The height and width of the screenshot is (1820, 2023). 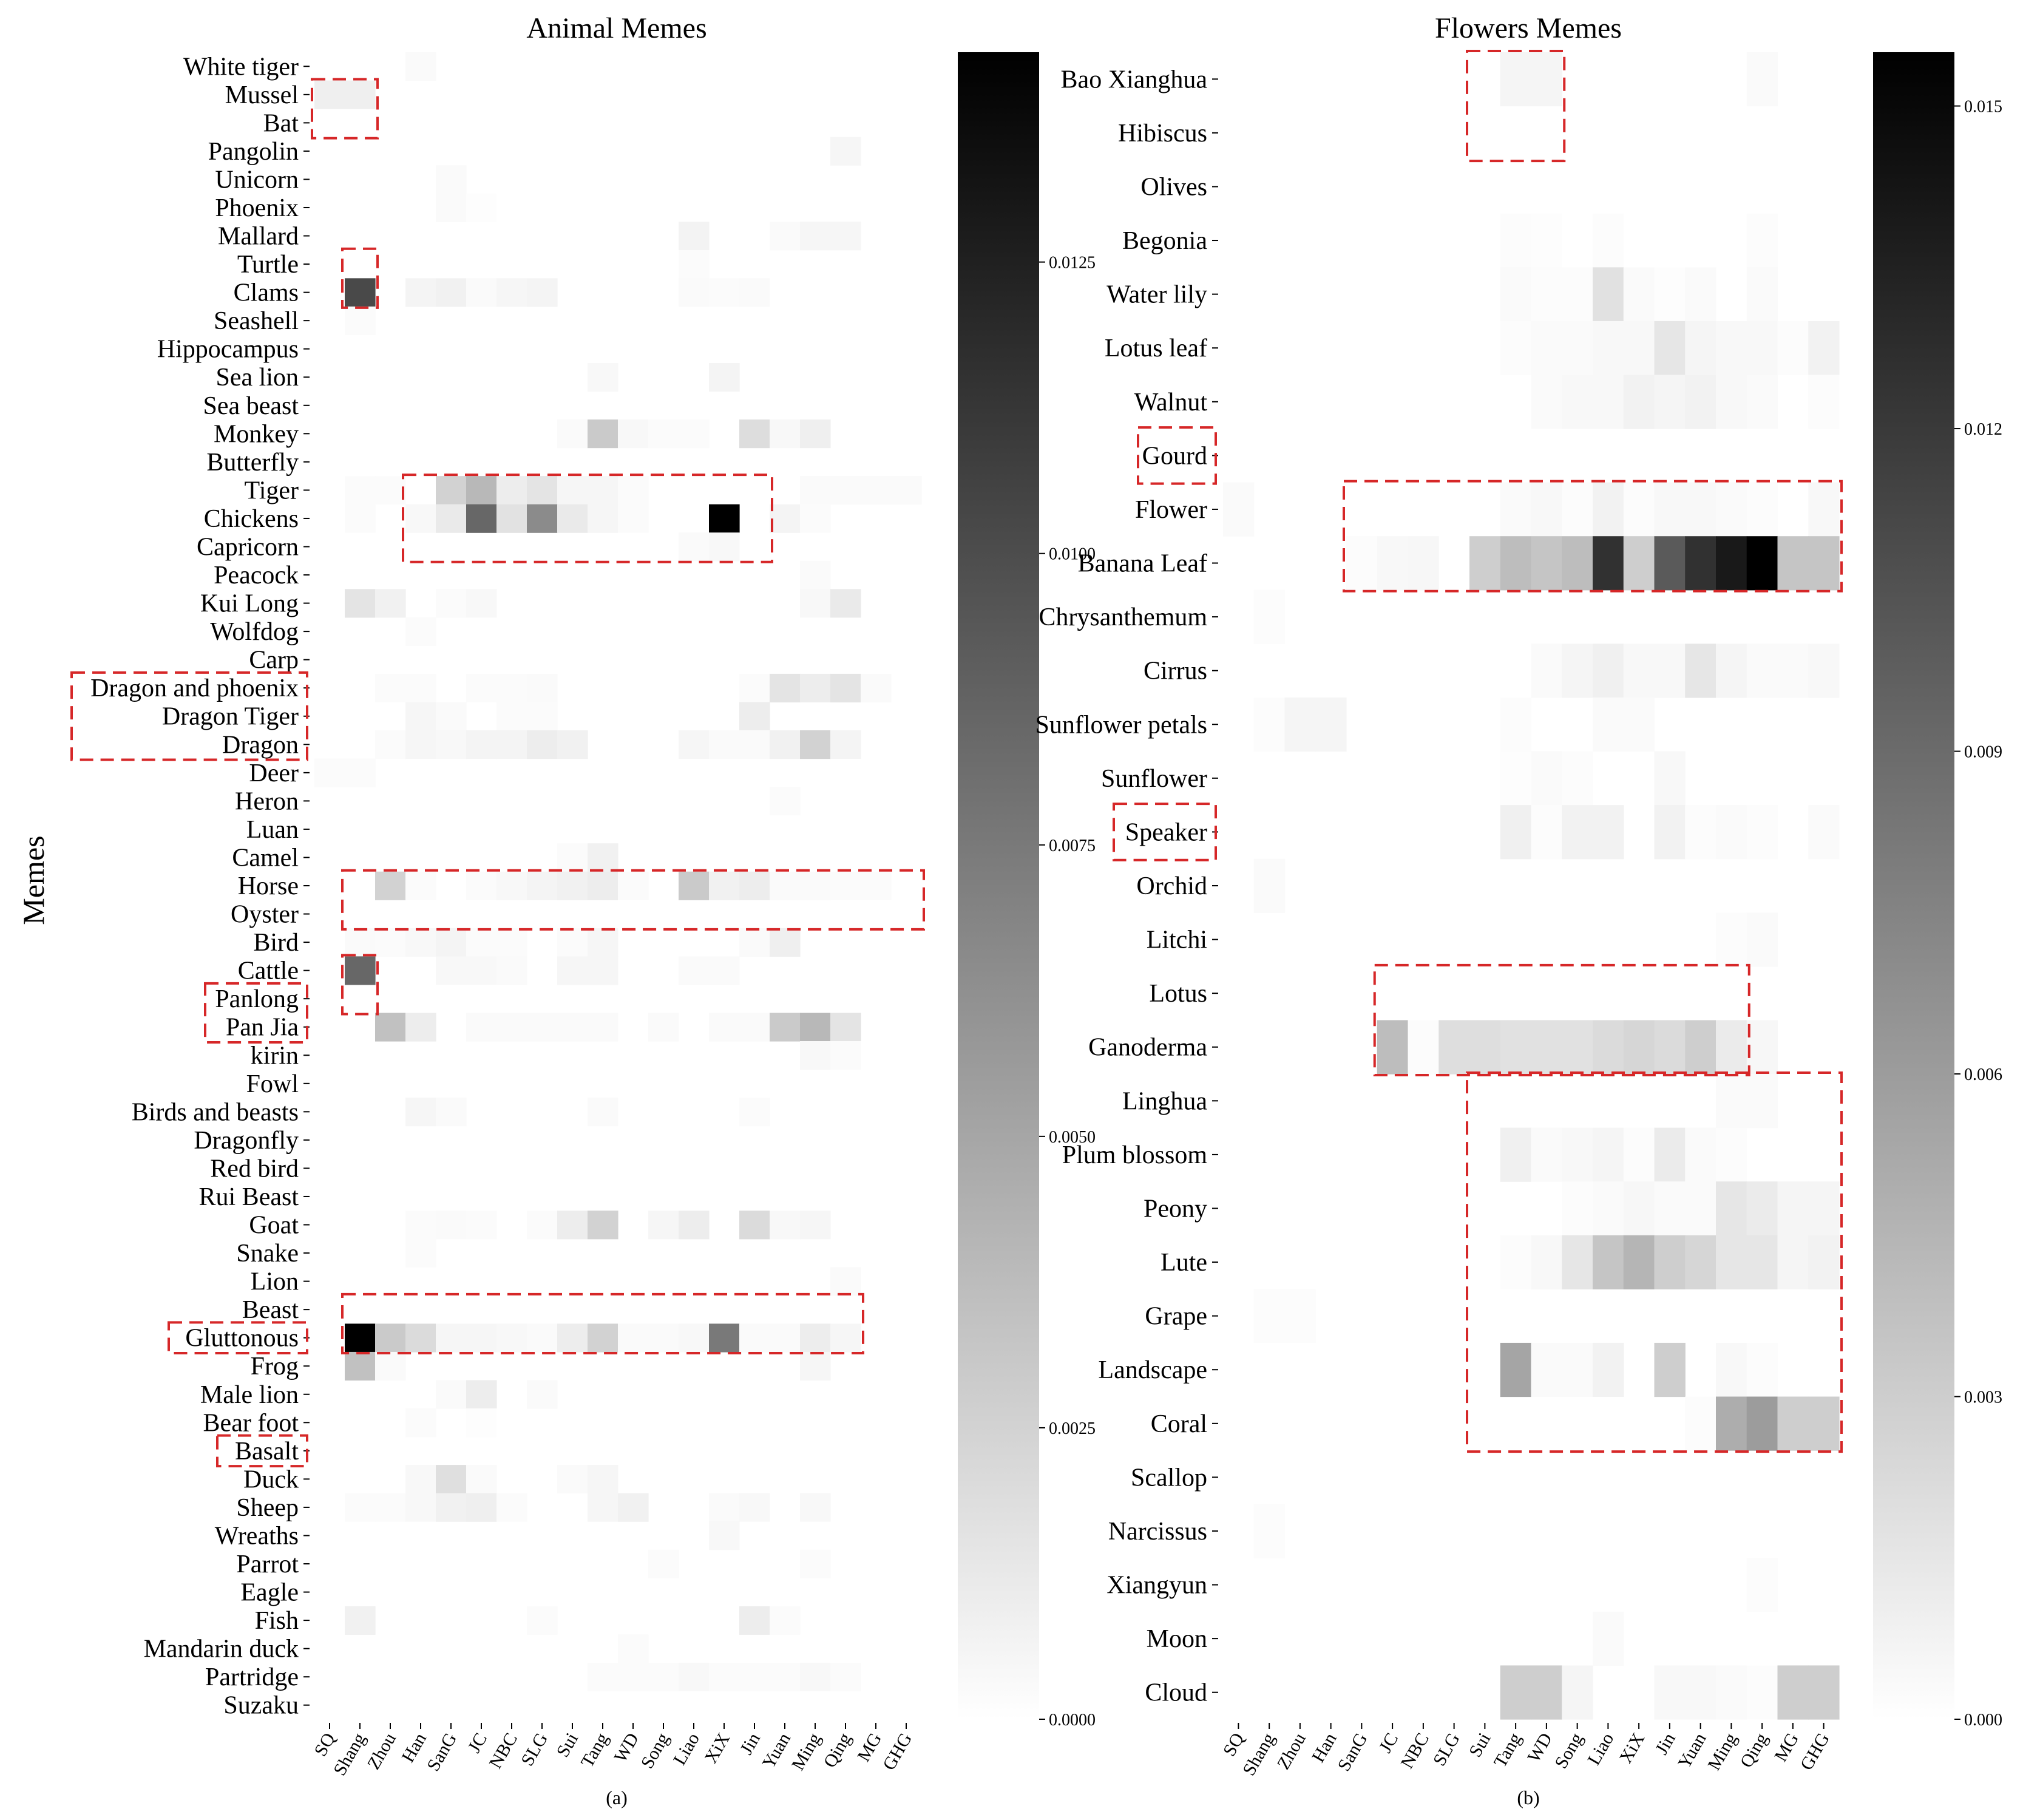 I want to click on row-label: Walnut, so click(x=1171, y=402).